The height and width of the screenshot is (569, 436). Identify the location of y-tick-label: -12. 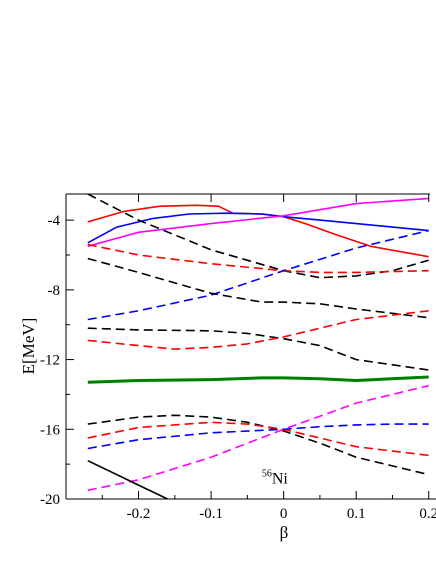
(50, 361).